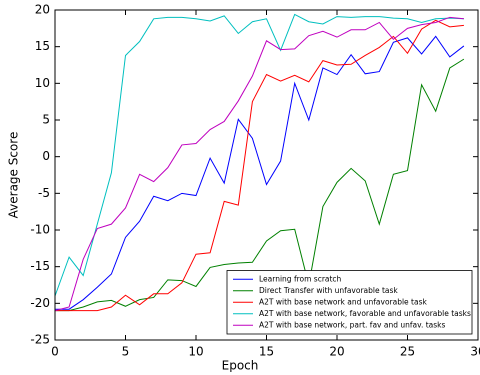  I want to click on x-tick-label: 5, so click(126, 352).